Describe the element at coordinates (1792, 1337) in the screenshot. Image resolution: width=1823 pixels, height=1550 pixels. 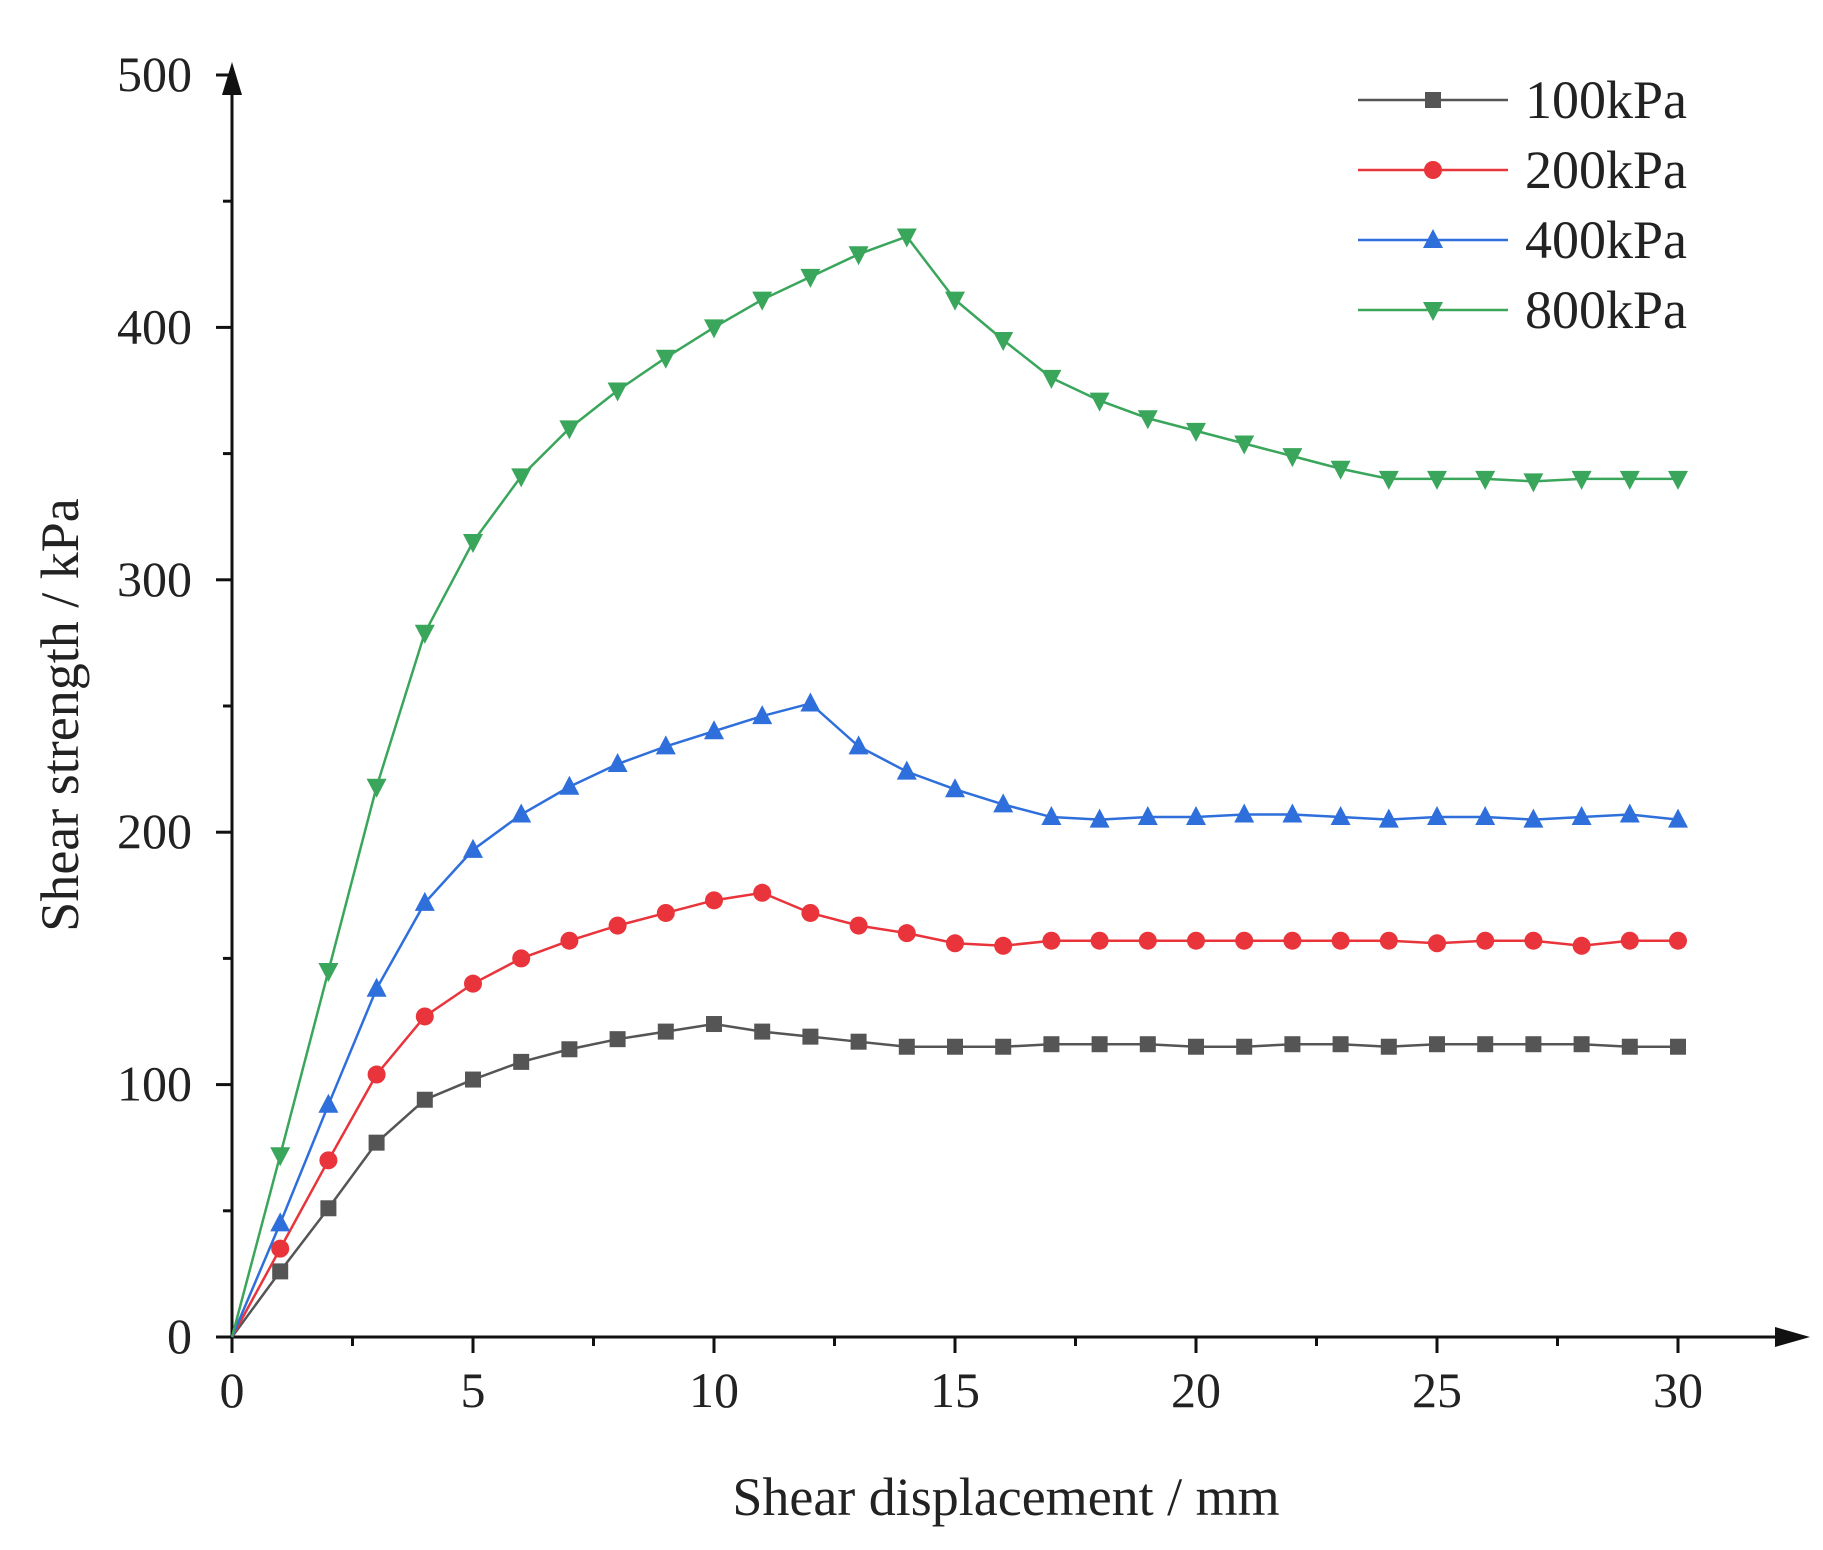
I see `x-axis-arrow` at that location.